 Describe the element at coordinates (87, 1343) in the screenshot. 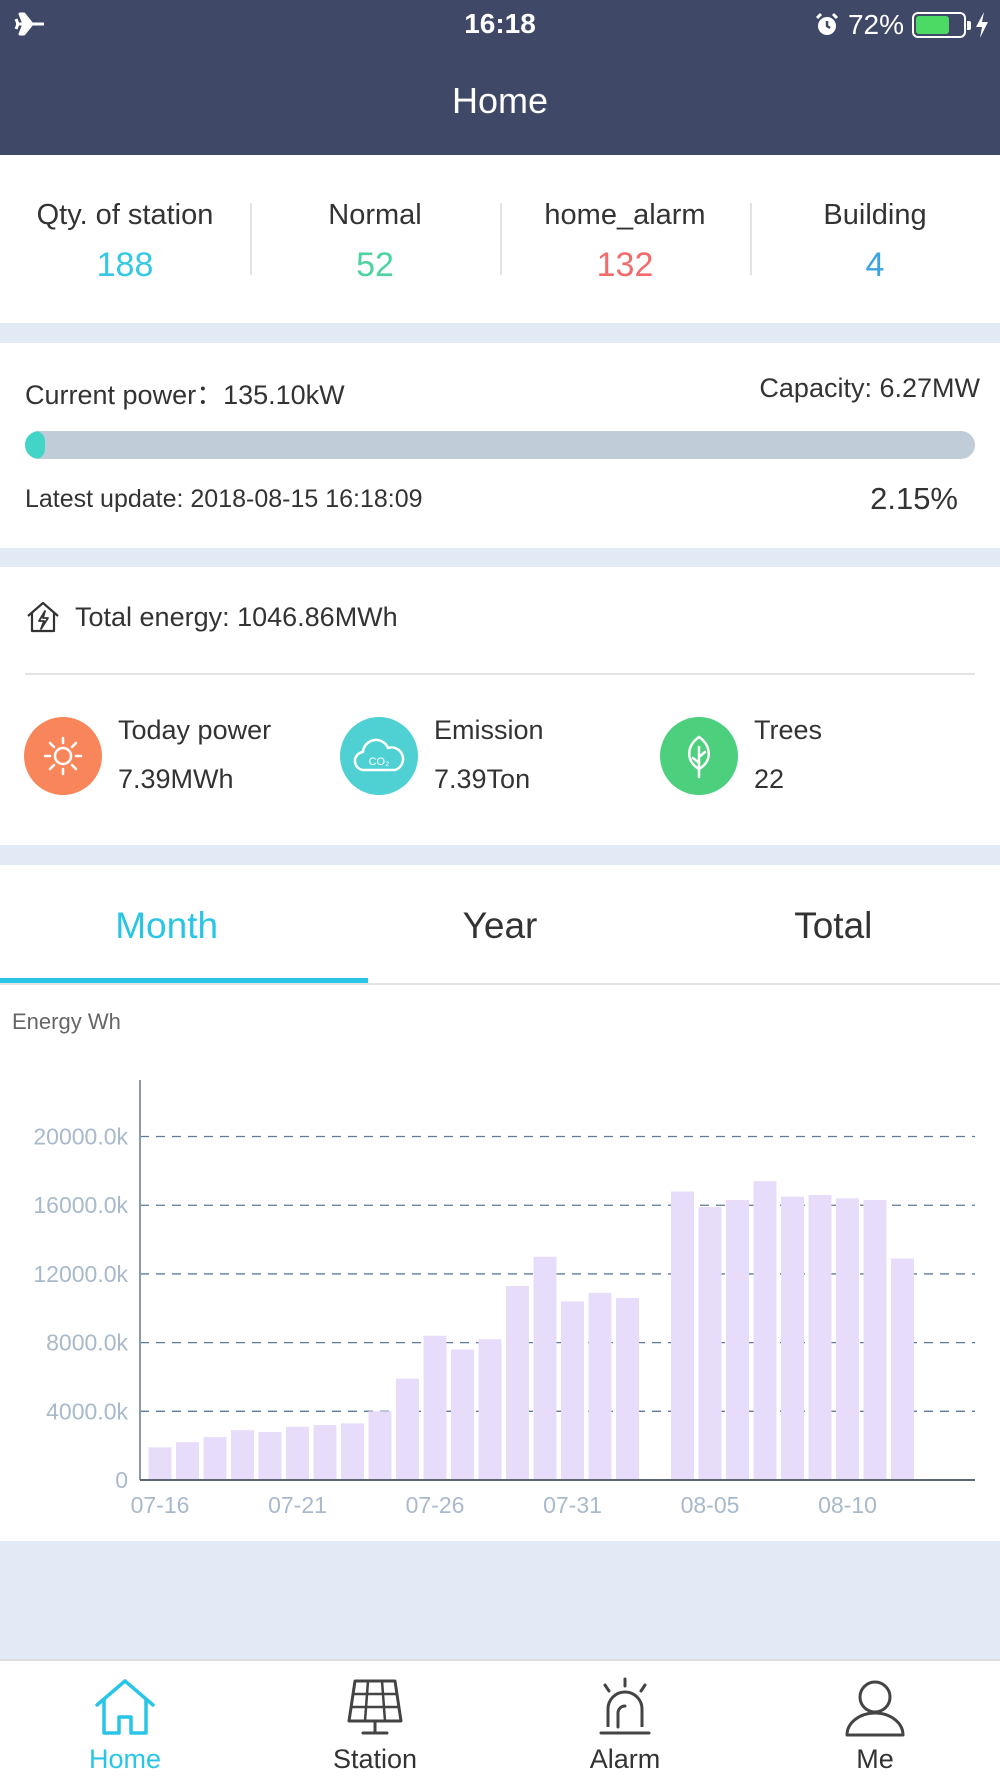

I see `chart-y-tick-label: 8000.0k` at that location.